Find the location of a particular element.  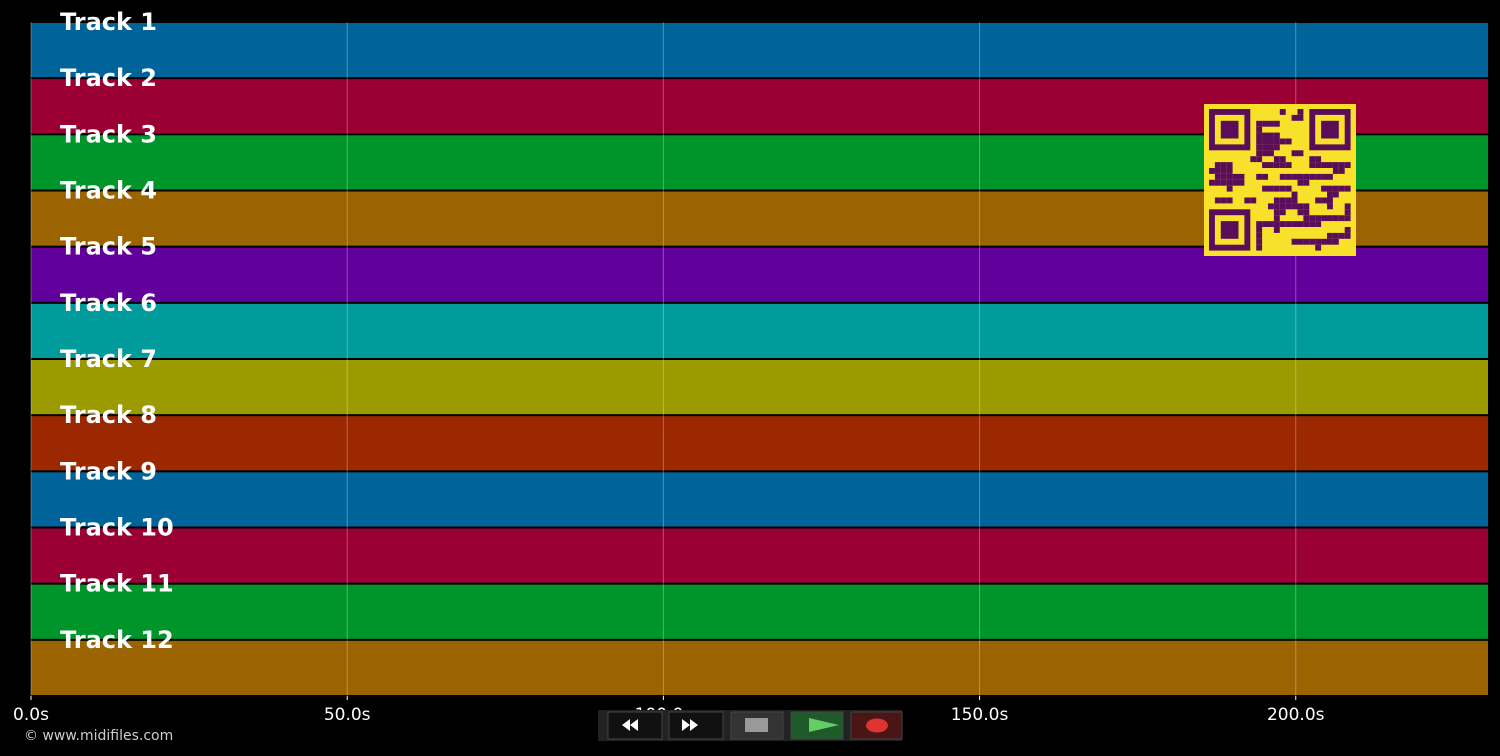

stop-button is located at coordinates (757, 725).